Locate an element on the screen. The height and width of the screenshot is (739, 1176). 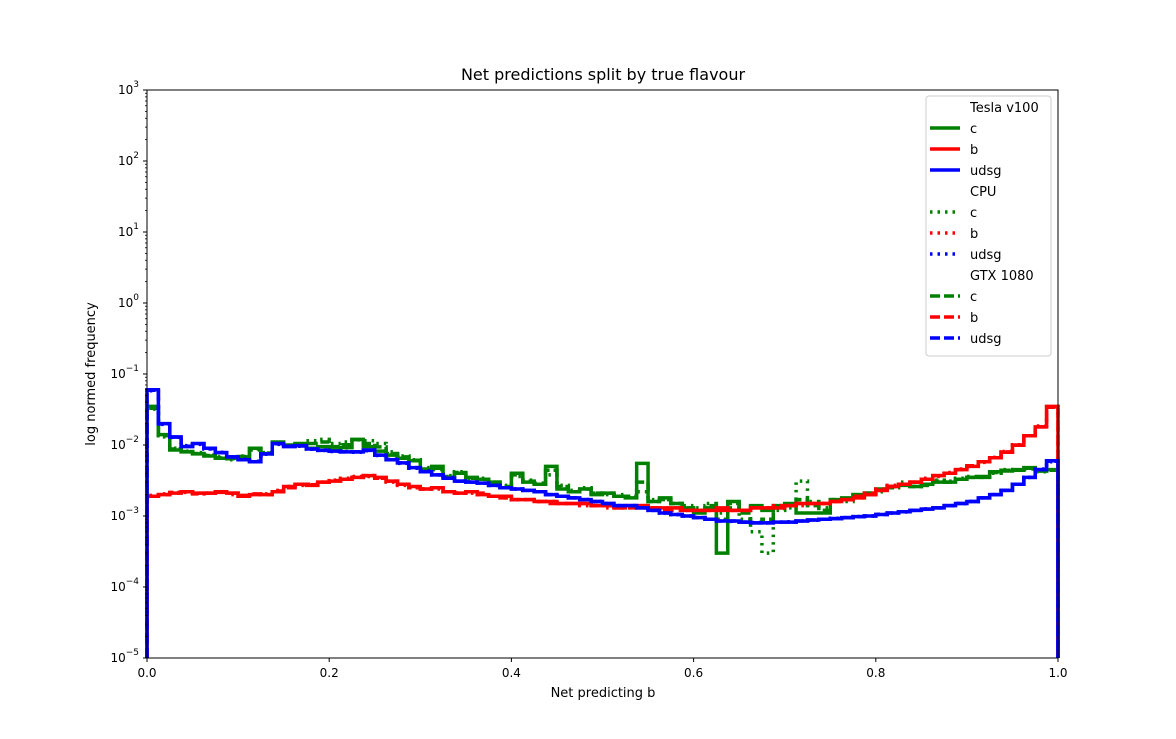
x-tick-label: 0.4 is located at coordinates (511, 673).